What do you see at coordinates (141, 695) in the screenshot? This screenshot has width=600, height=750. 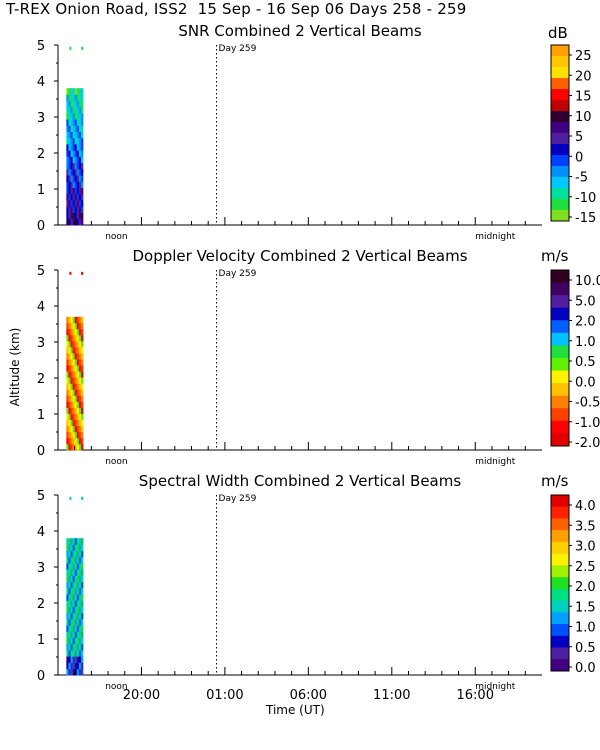 I see `x-tick-label: 20:00` at bounding box center [141, 695].